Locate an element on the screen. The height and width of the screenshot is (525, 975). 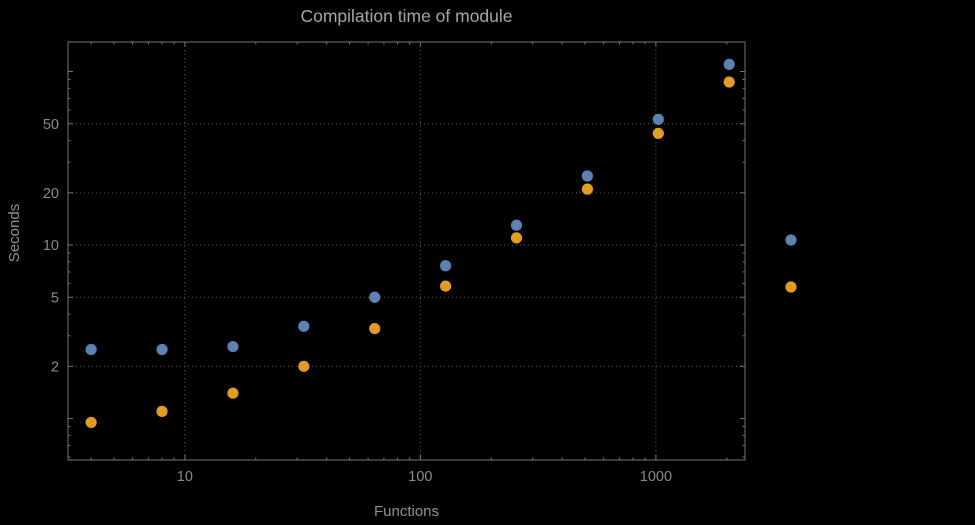
y-tick-label: 2 is located at coordinates (55, 367).